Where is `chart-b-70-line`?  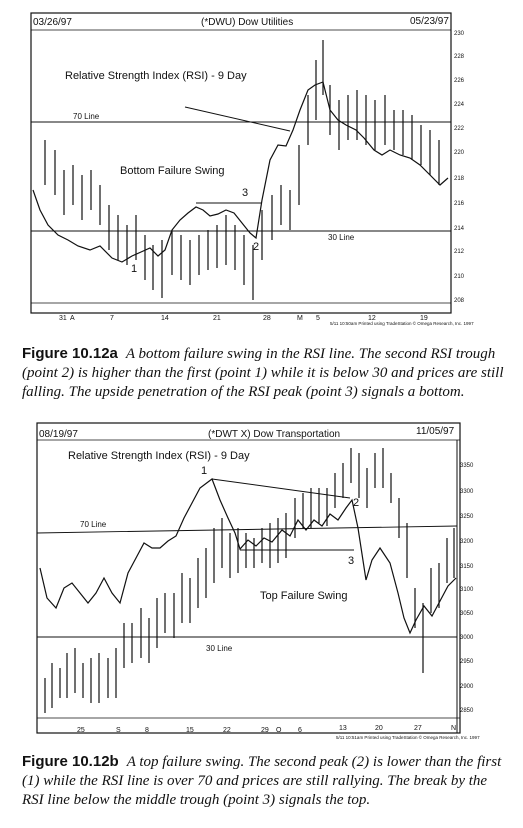
chart-b-70-line is located at coordinates (247, 529).